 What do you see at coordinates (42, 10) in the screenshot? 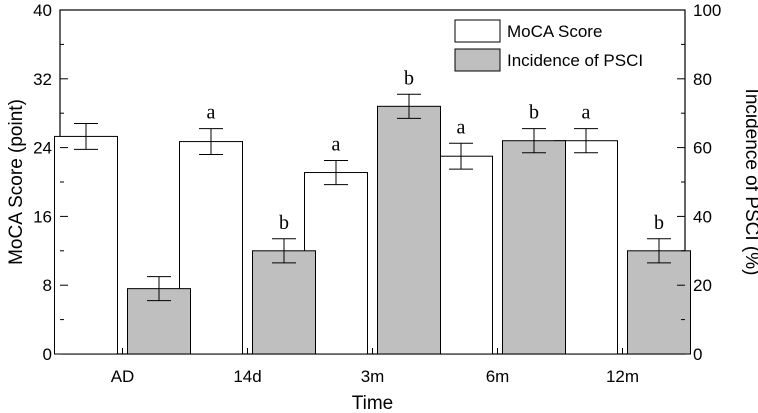
I see `left-tick-label: 40` at bounding box center [42, 10].